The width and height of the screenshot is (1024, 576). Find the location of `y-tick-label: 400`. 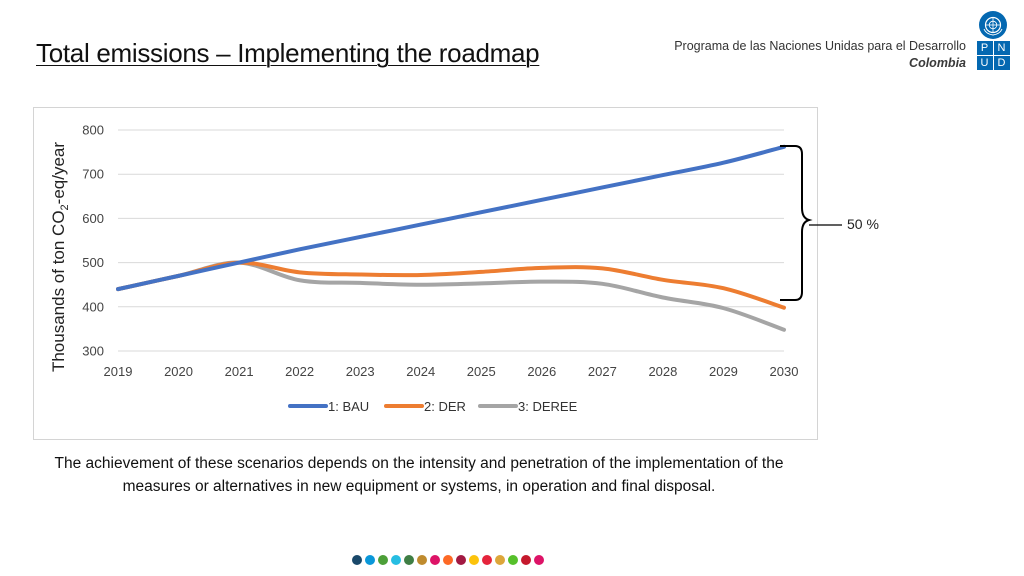

y-tick-label: 400 is located at coordinates (93, 306).